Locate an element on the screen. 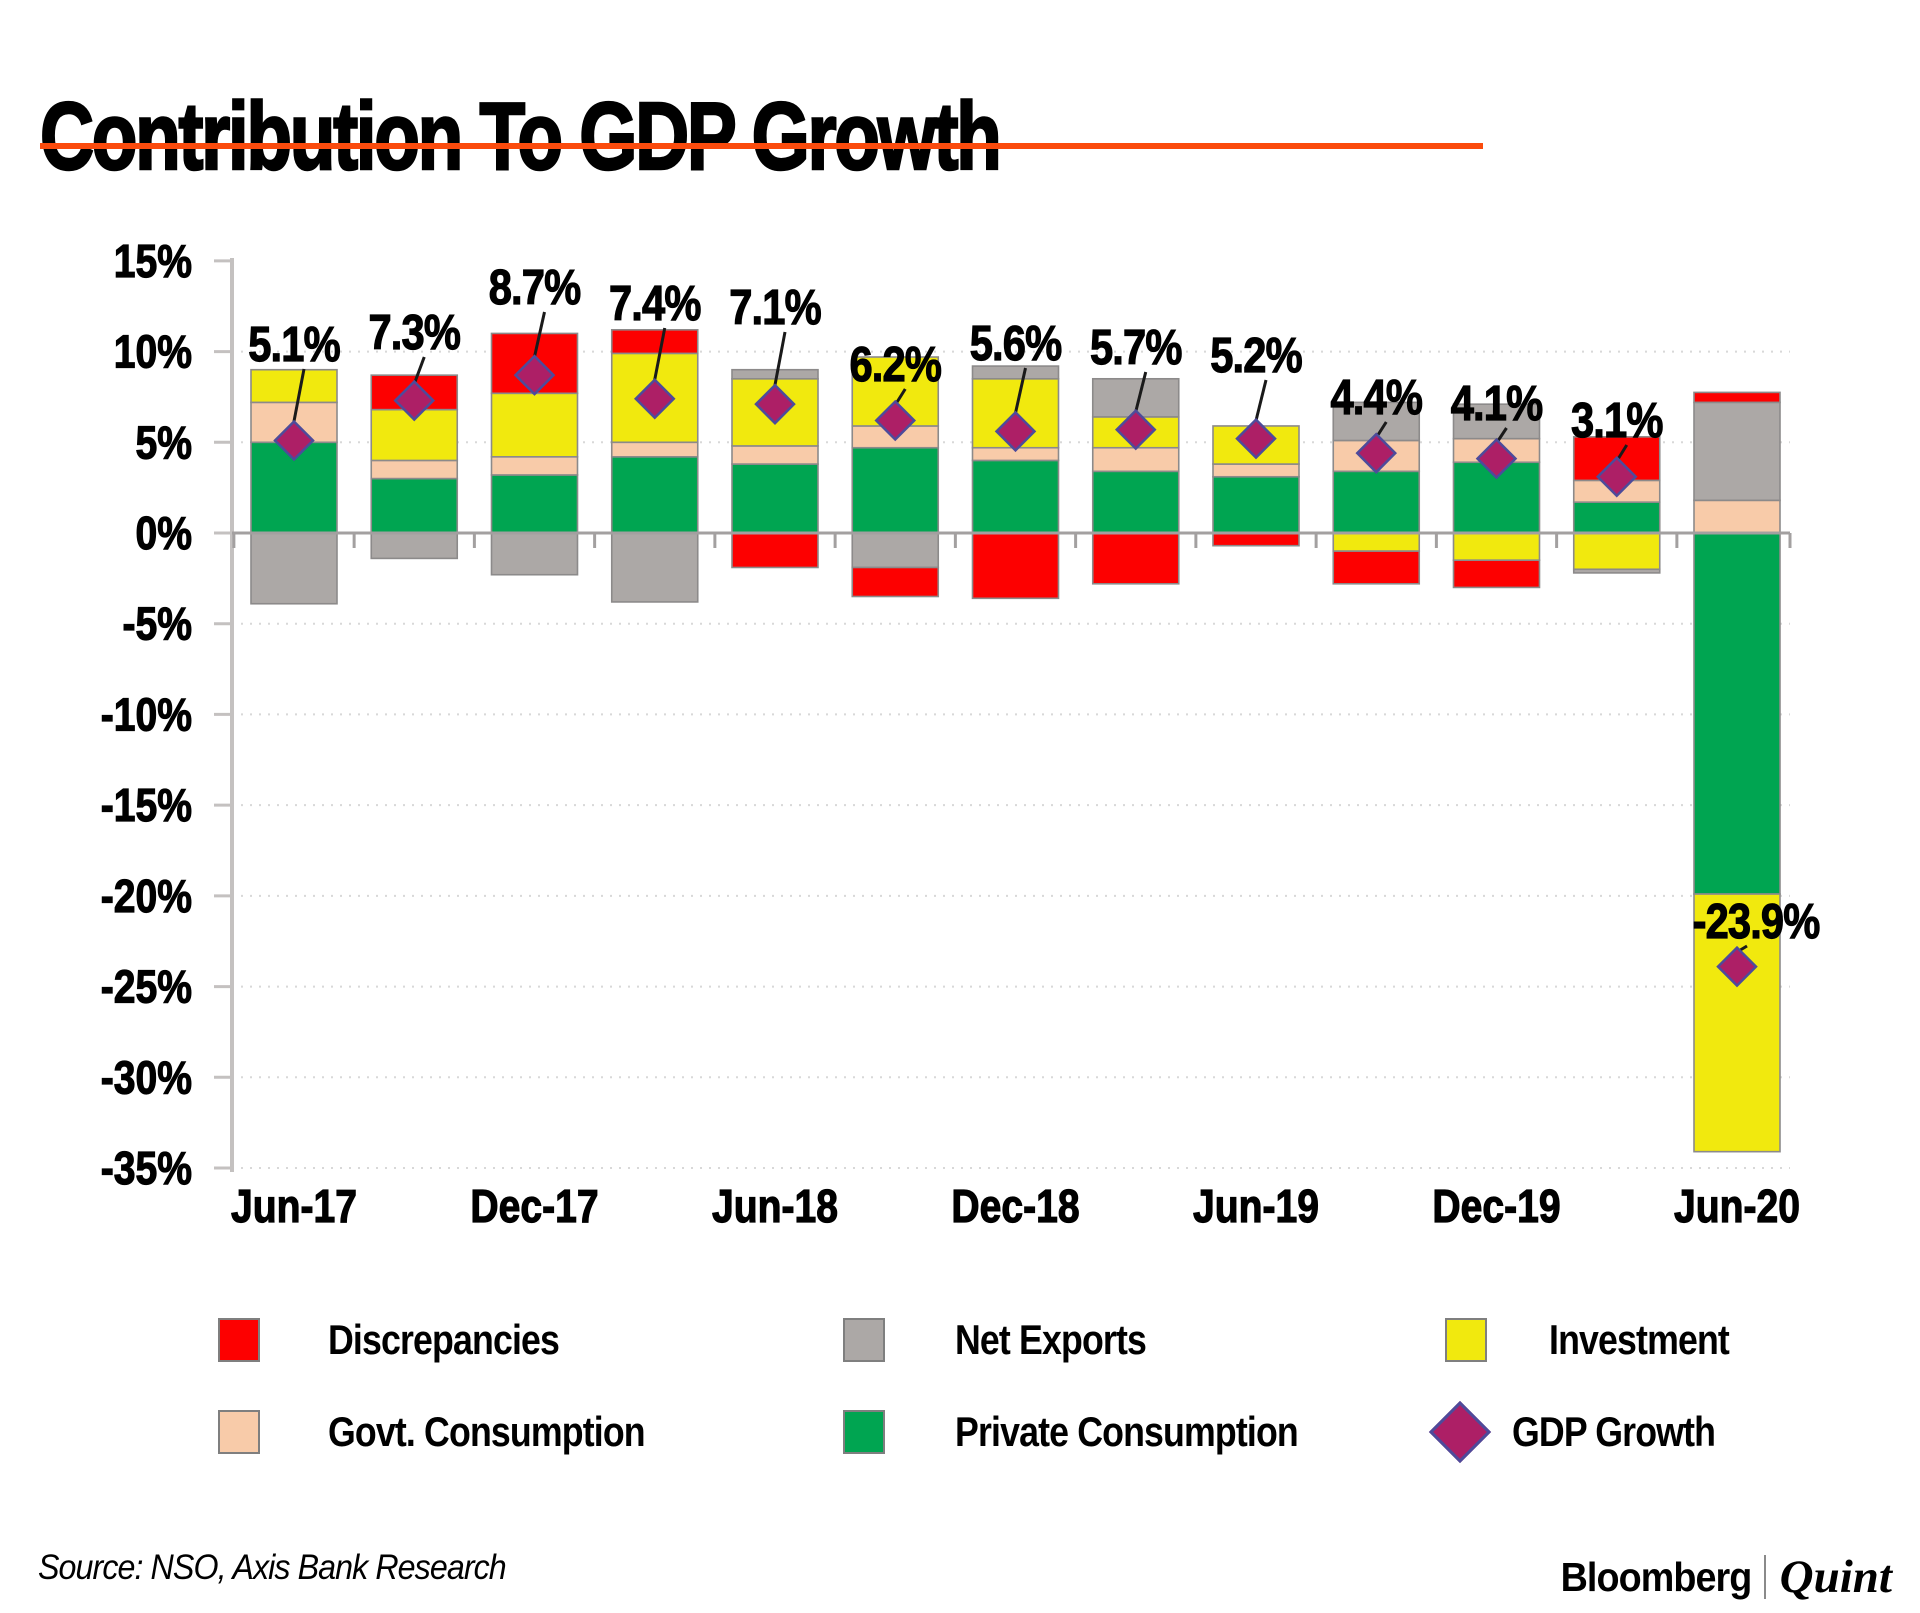  legend-label: Govt. Consumption is located at coordinates (487, 1431).